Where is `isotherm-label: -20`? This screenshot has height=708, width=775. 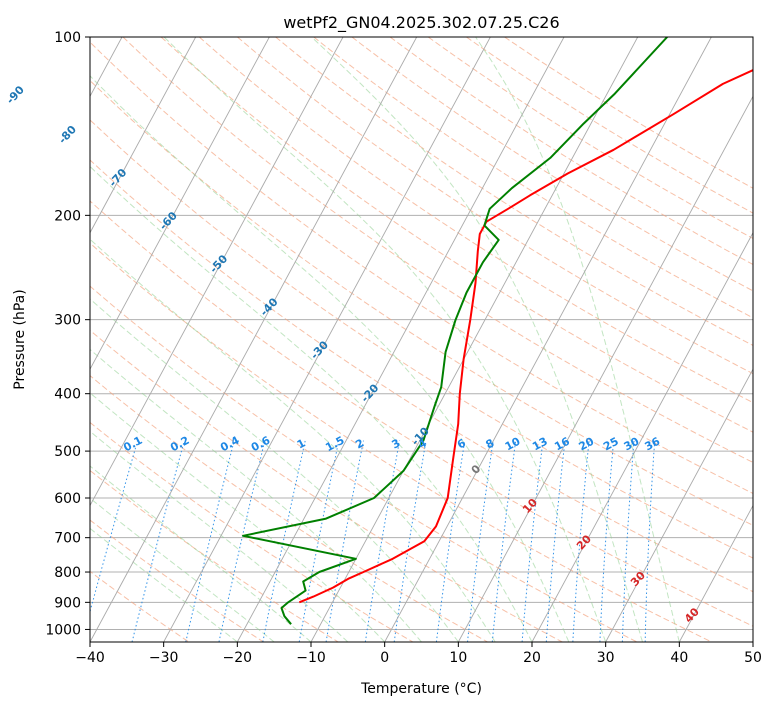 isotherm-label: -20 is located at coordinates (369, 393).